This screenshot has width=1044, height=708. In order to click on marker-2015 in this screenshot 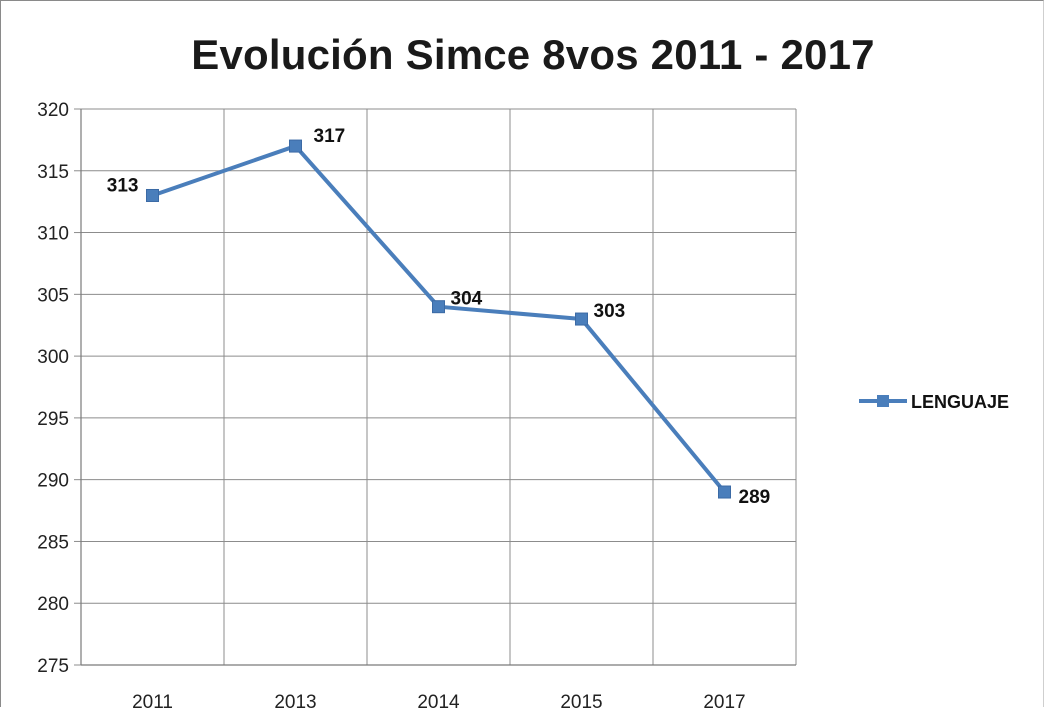, I will do `click(581, 319)`.